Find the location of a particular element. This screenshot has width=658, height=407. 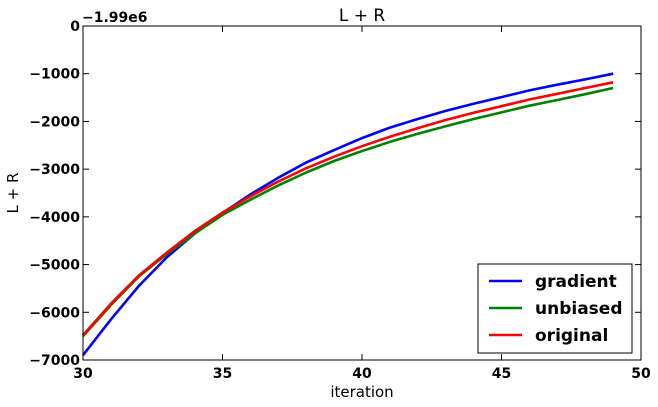

y-axis-label: L + R is located at coordinates (13, 193).